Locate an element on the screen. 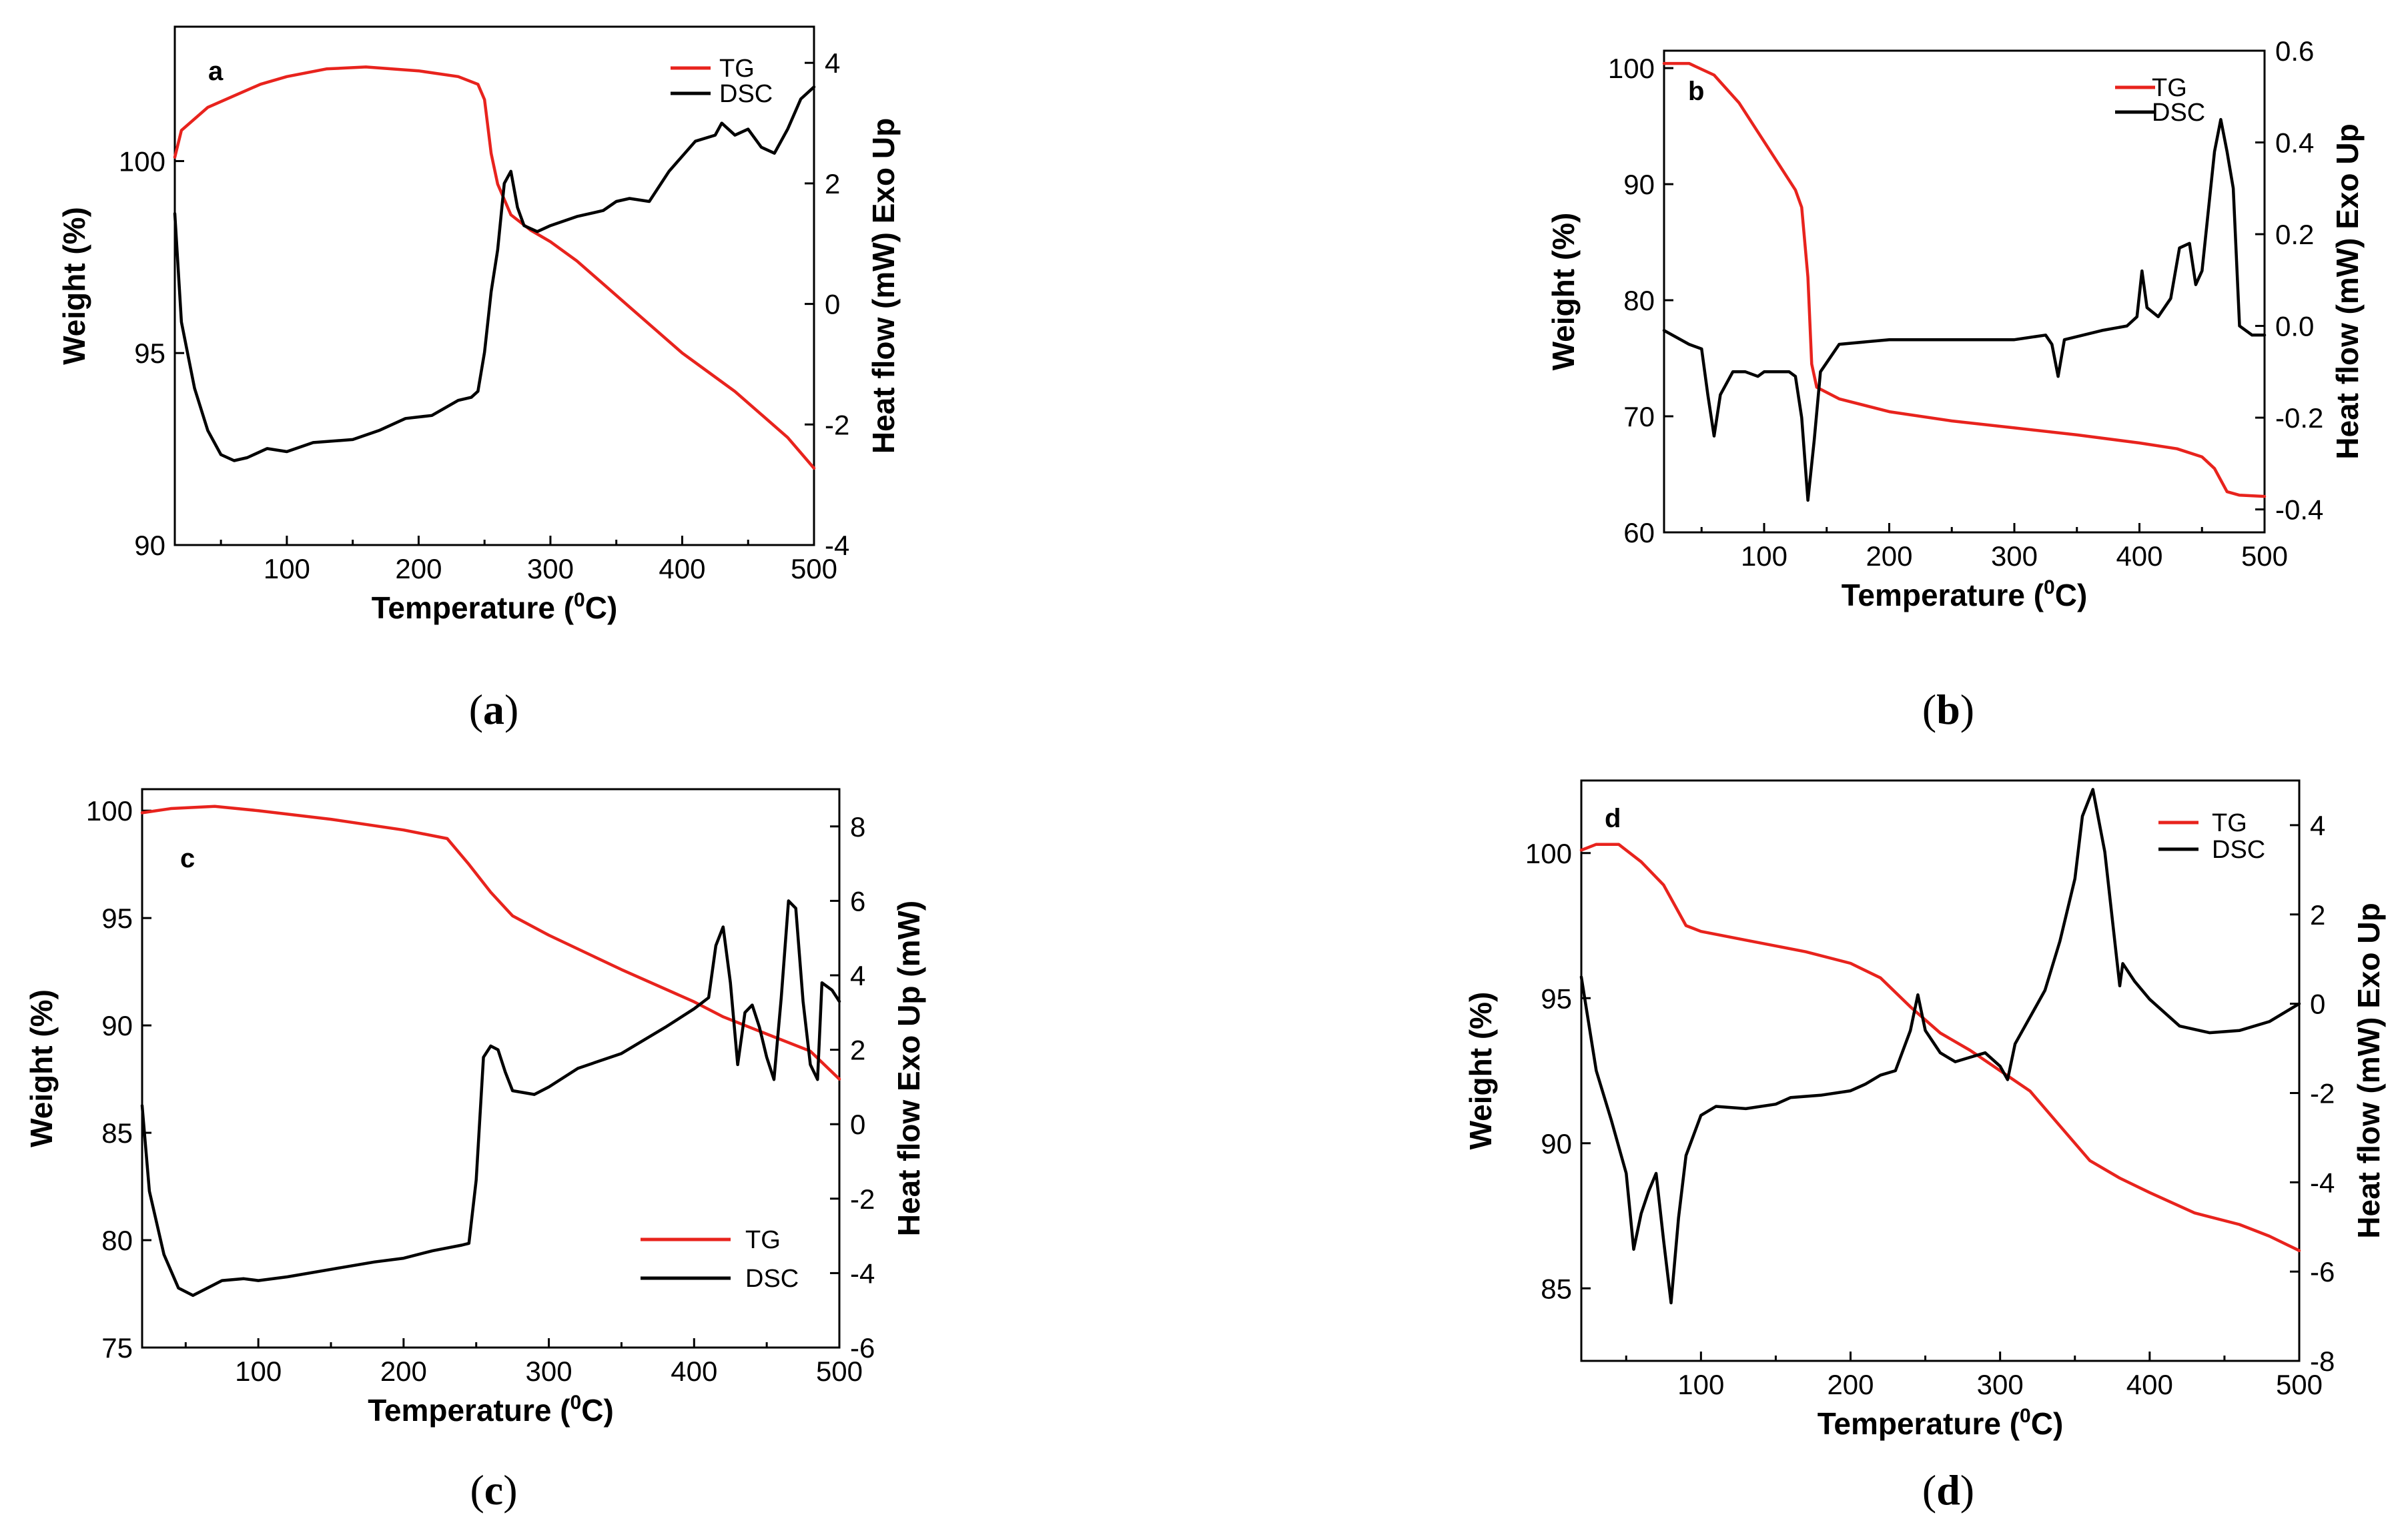  panel-letter: a is located at coordinates (216, 71).